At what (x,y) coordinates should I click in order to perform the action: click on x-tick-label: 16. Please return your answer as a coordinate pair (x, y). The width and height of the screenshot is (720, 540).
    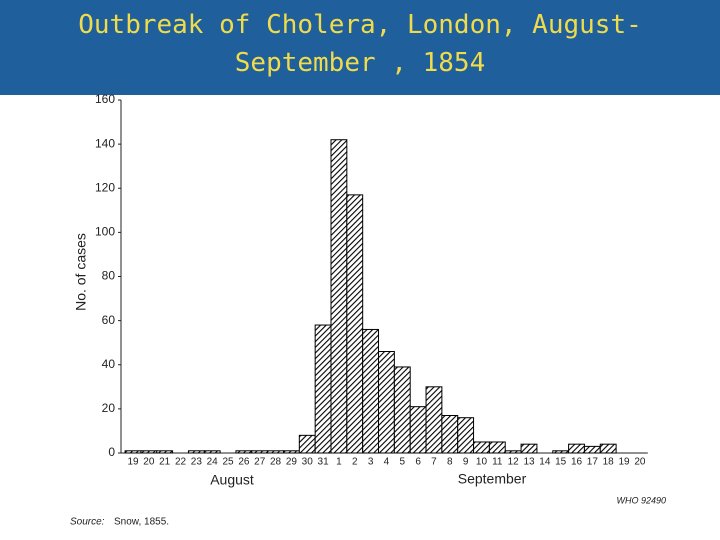
    Looking at the image, I should click on (577, 462).